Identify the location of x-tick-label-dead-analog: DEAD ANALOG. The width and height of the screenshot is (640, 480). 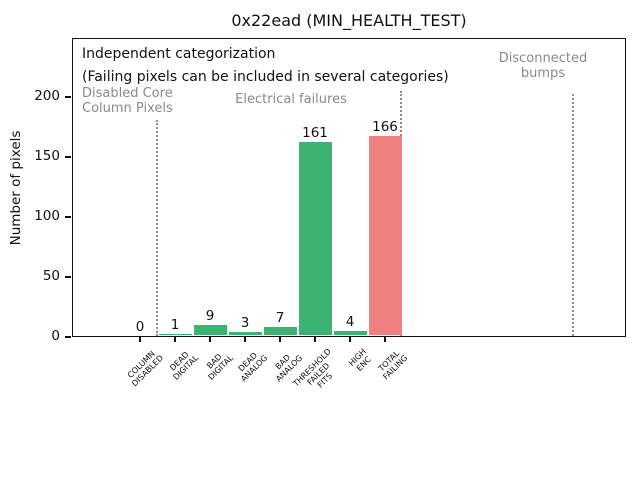
(253, 367).